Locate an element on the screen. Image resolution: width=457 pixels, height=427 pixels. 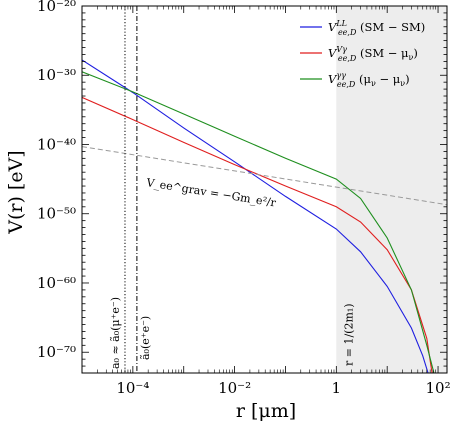
vline-label-0: a₀ ≈ ã₀(μ⁺e⁻) is located at coordinates (115, 333).